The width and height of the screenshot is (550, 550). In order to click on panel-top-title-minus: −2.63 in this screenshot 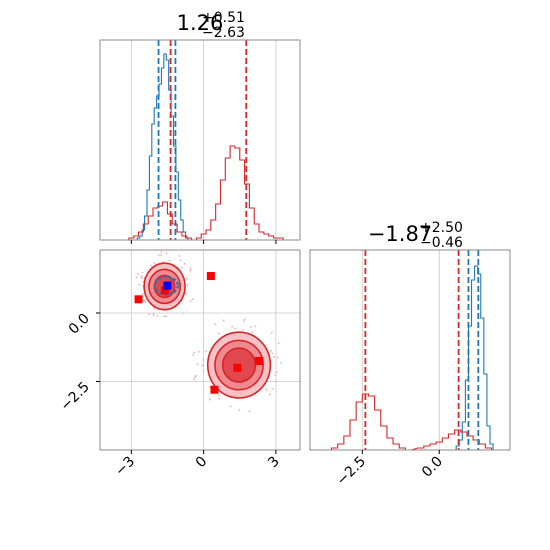, I will do `click(223, 33)`.